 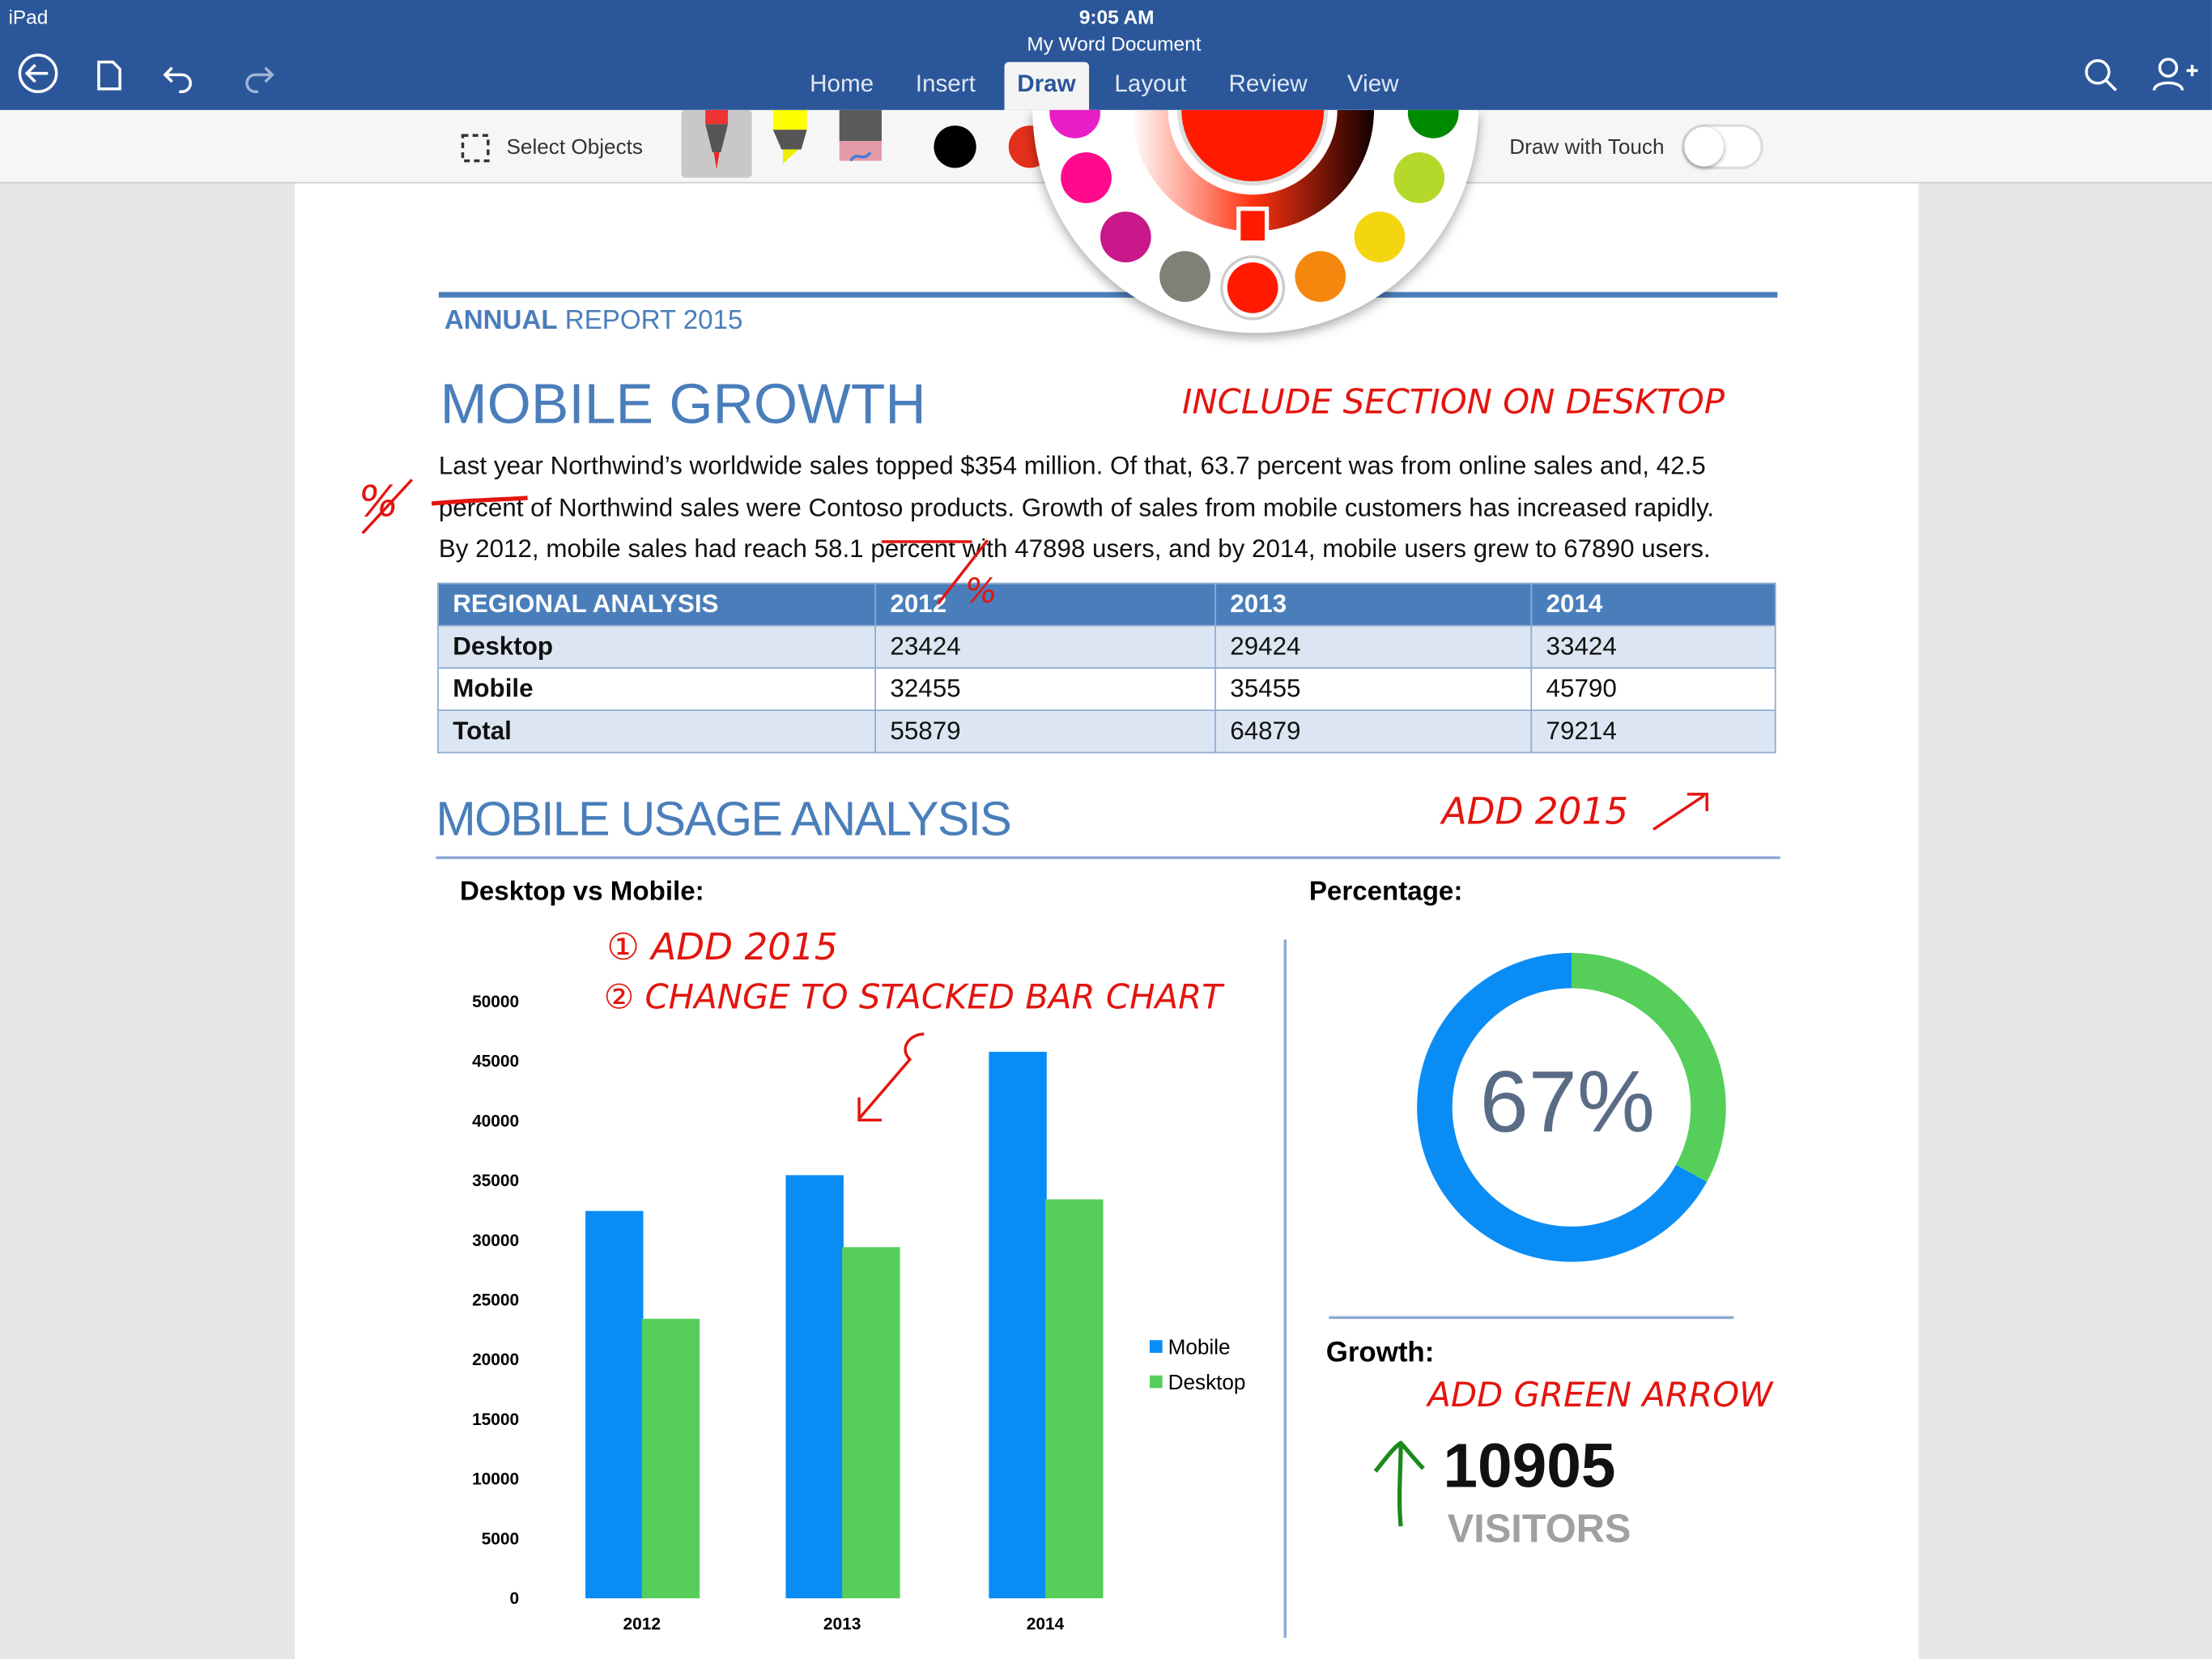 What do you see at coordinates (1268, 84) in the screenshot?
I see `tab-review: Review` at bounding box center [1268, 84].